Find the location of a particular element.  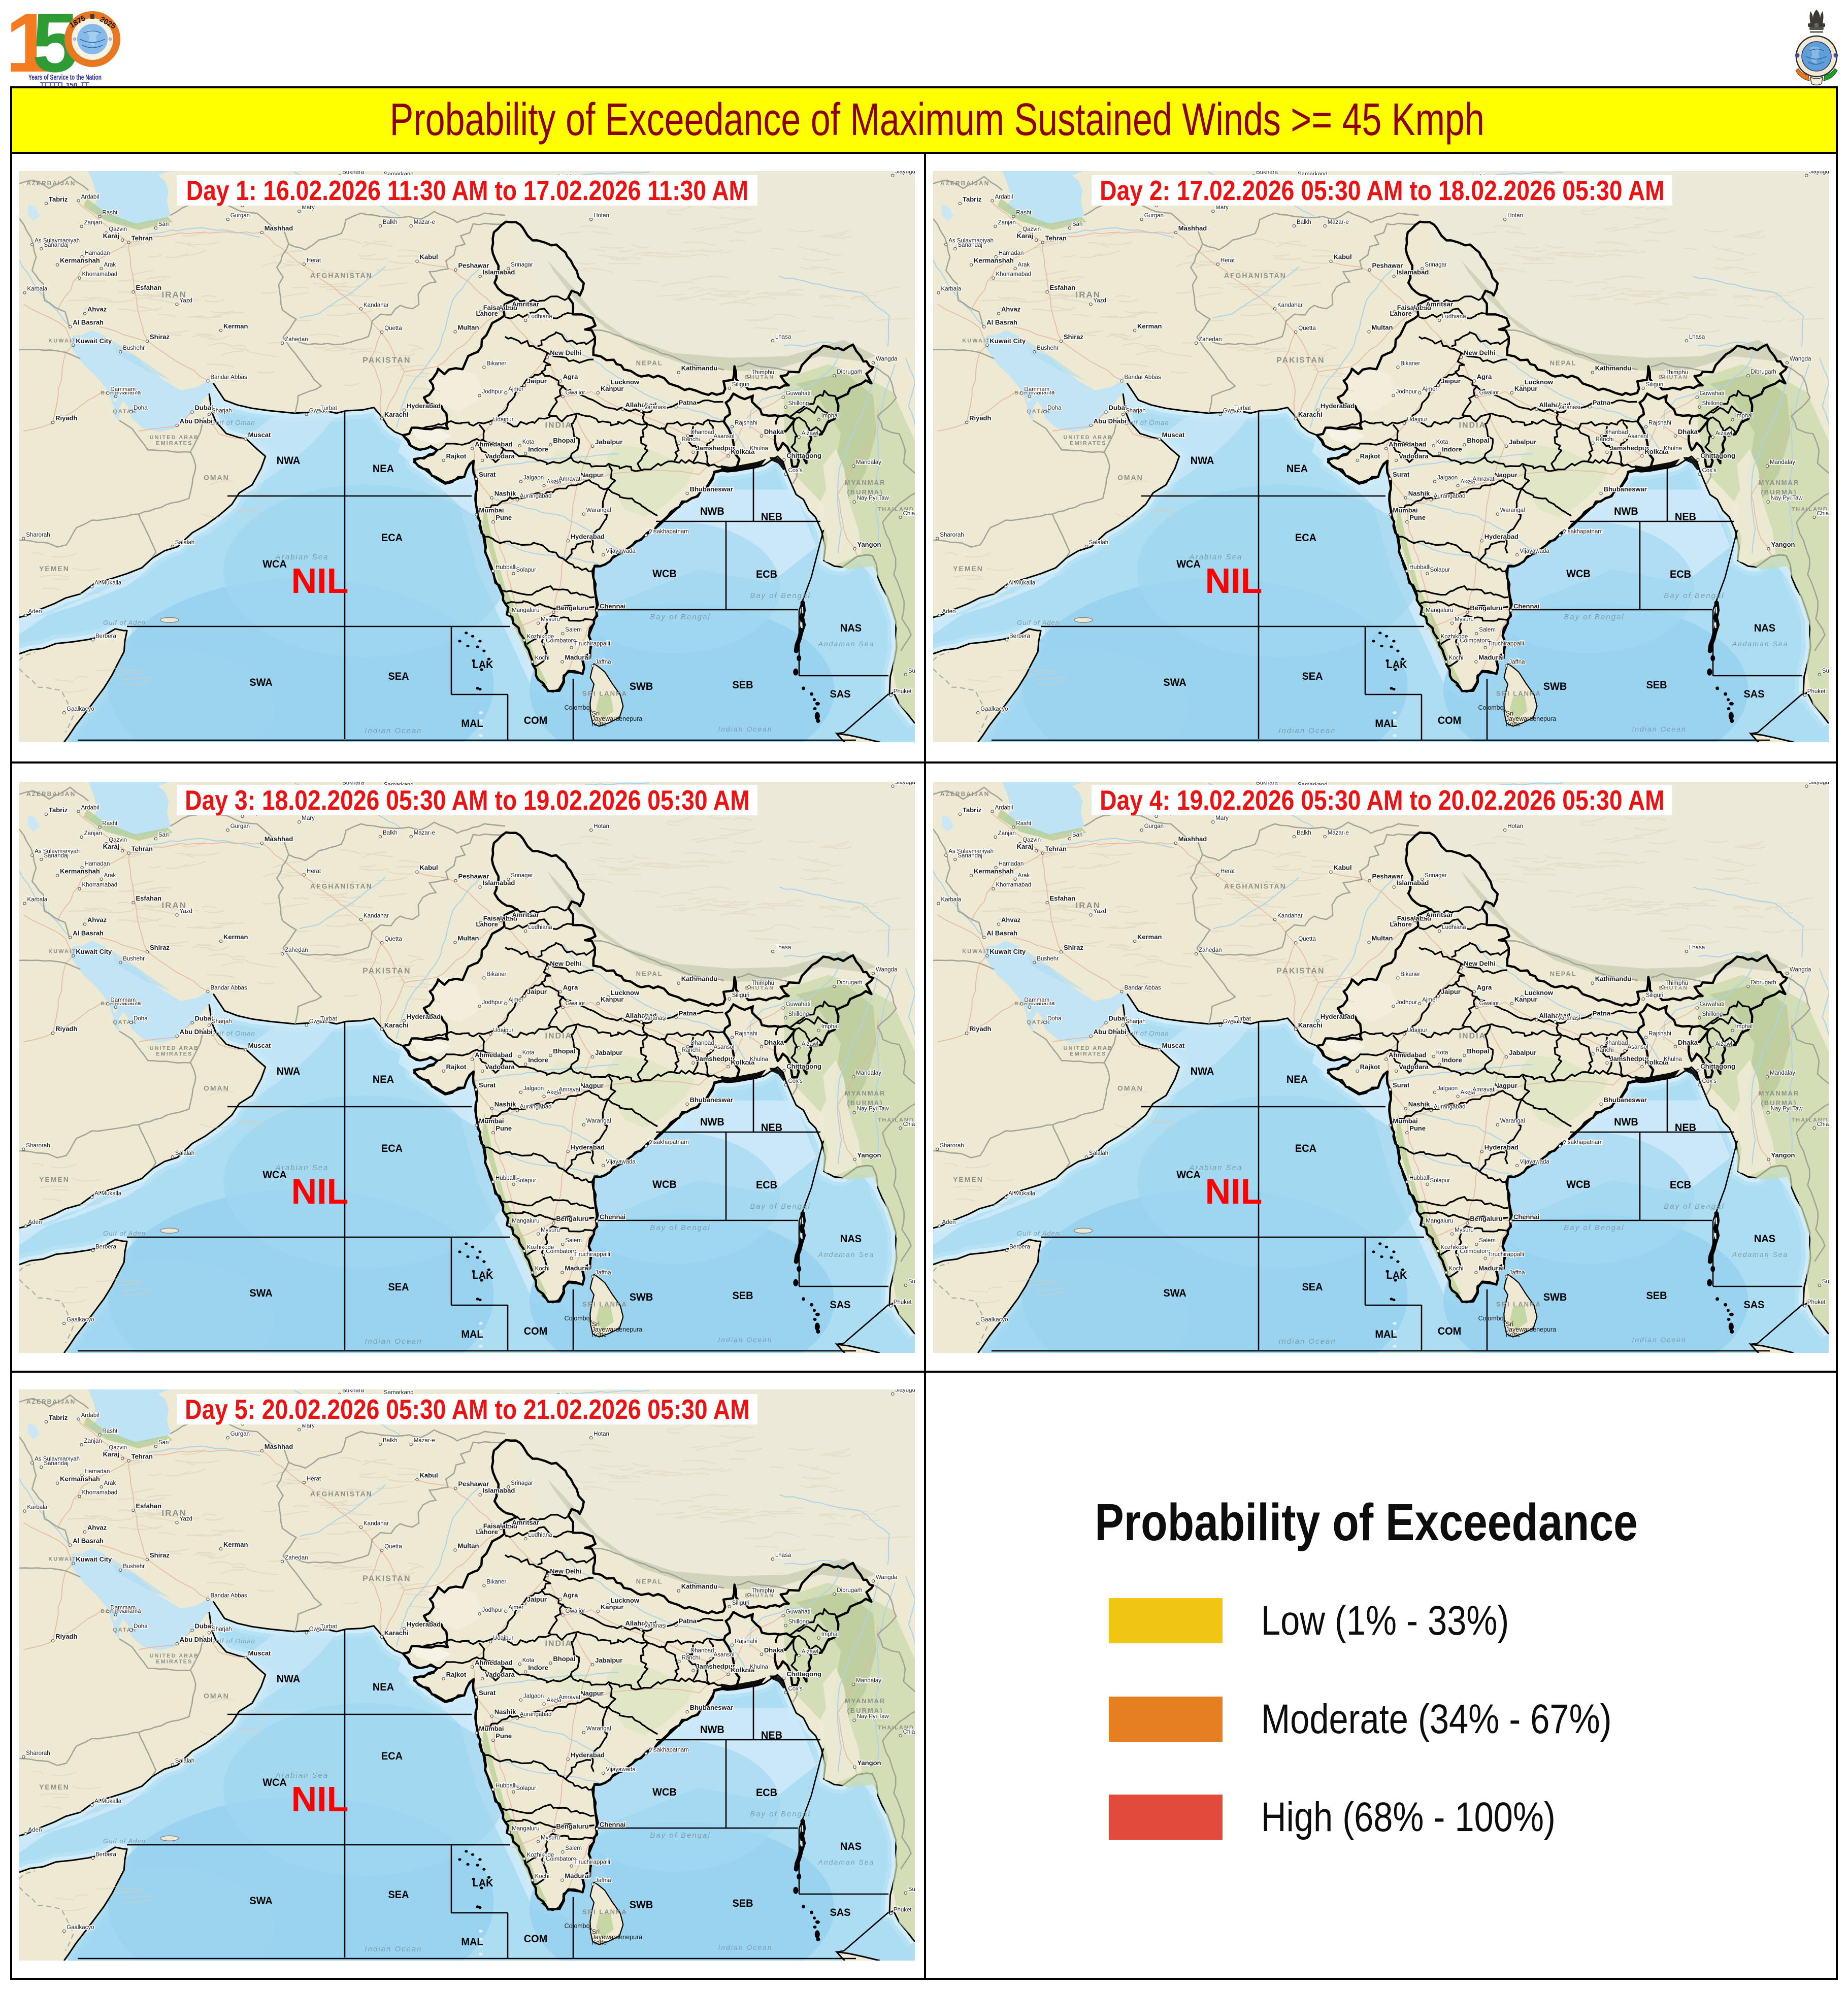

svg-text: 150 is located at coordinates (71, 85).